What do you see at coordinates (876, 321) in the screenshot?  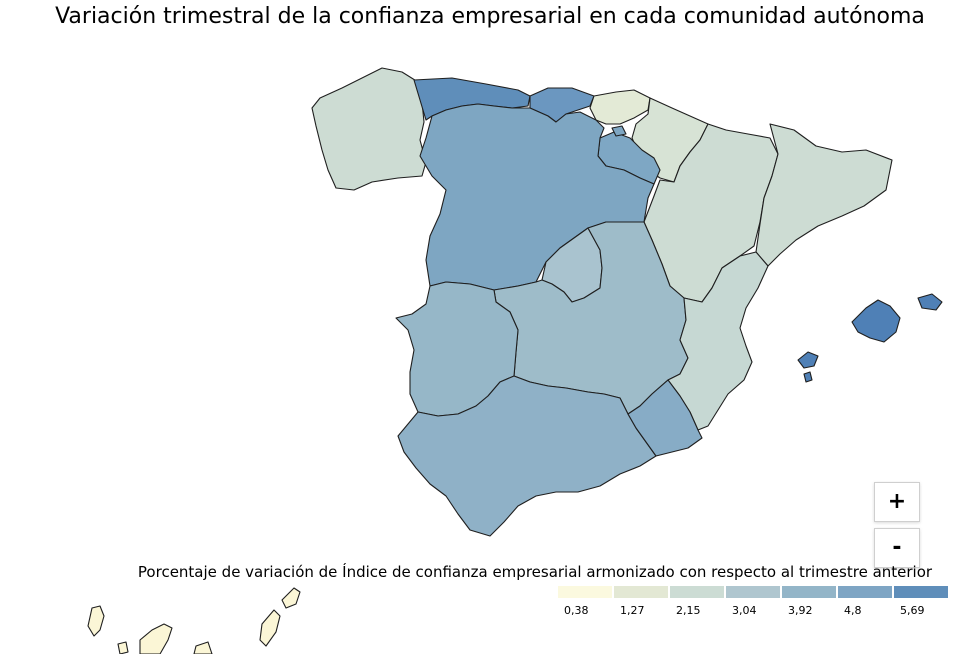 I see `region-baleares-mallorca` at bounding box center [876, 321].